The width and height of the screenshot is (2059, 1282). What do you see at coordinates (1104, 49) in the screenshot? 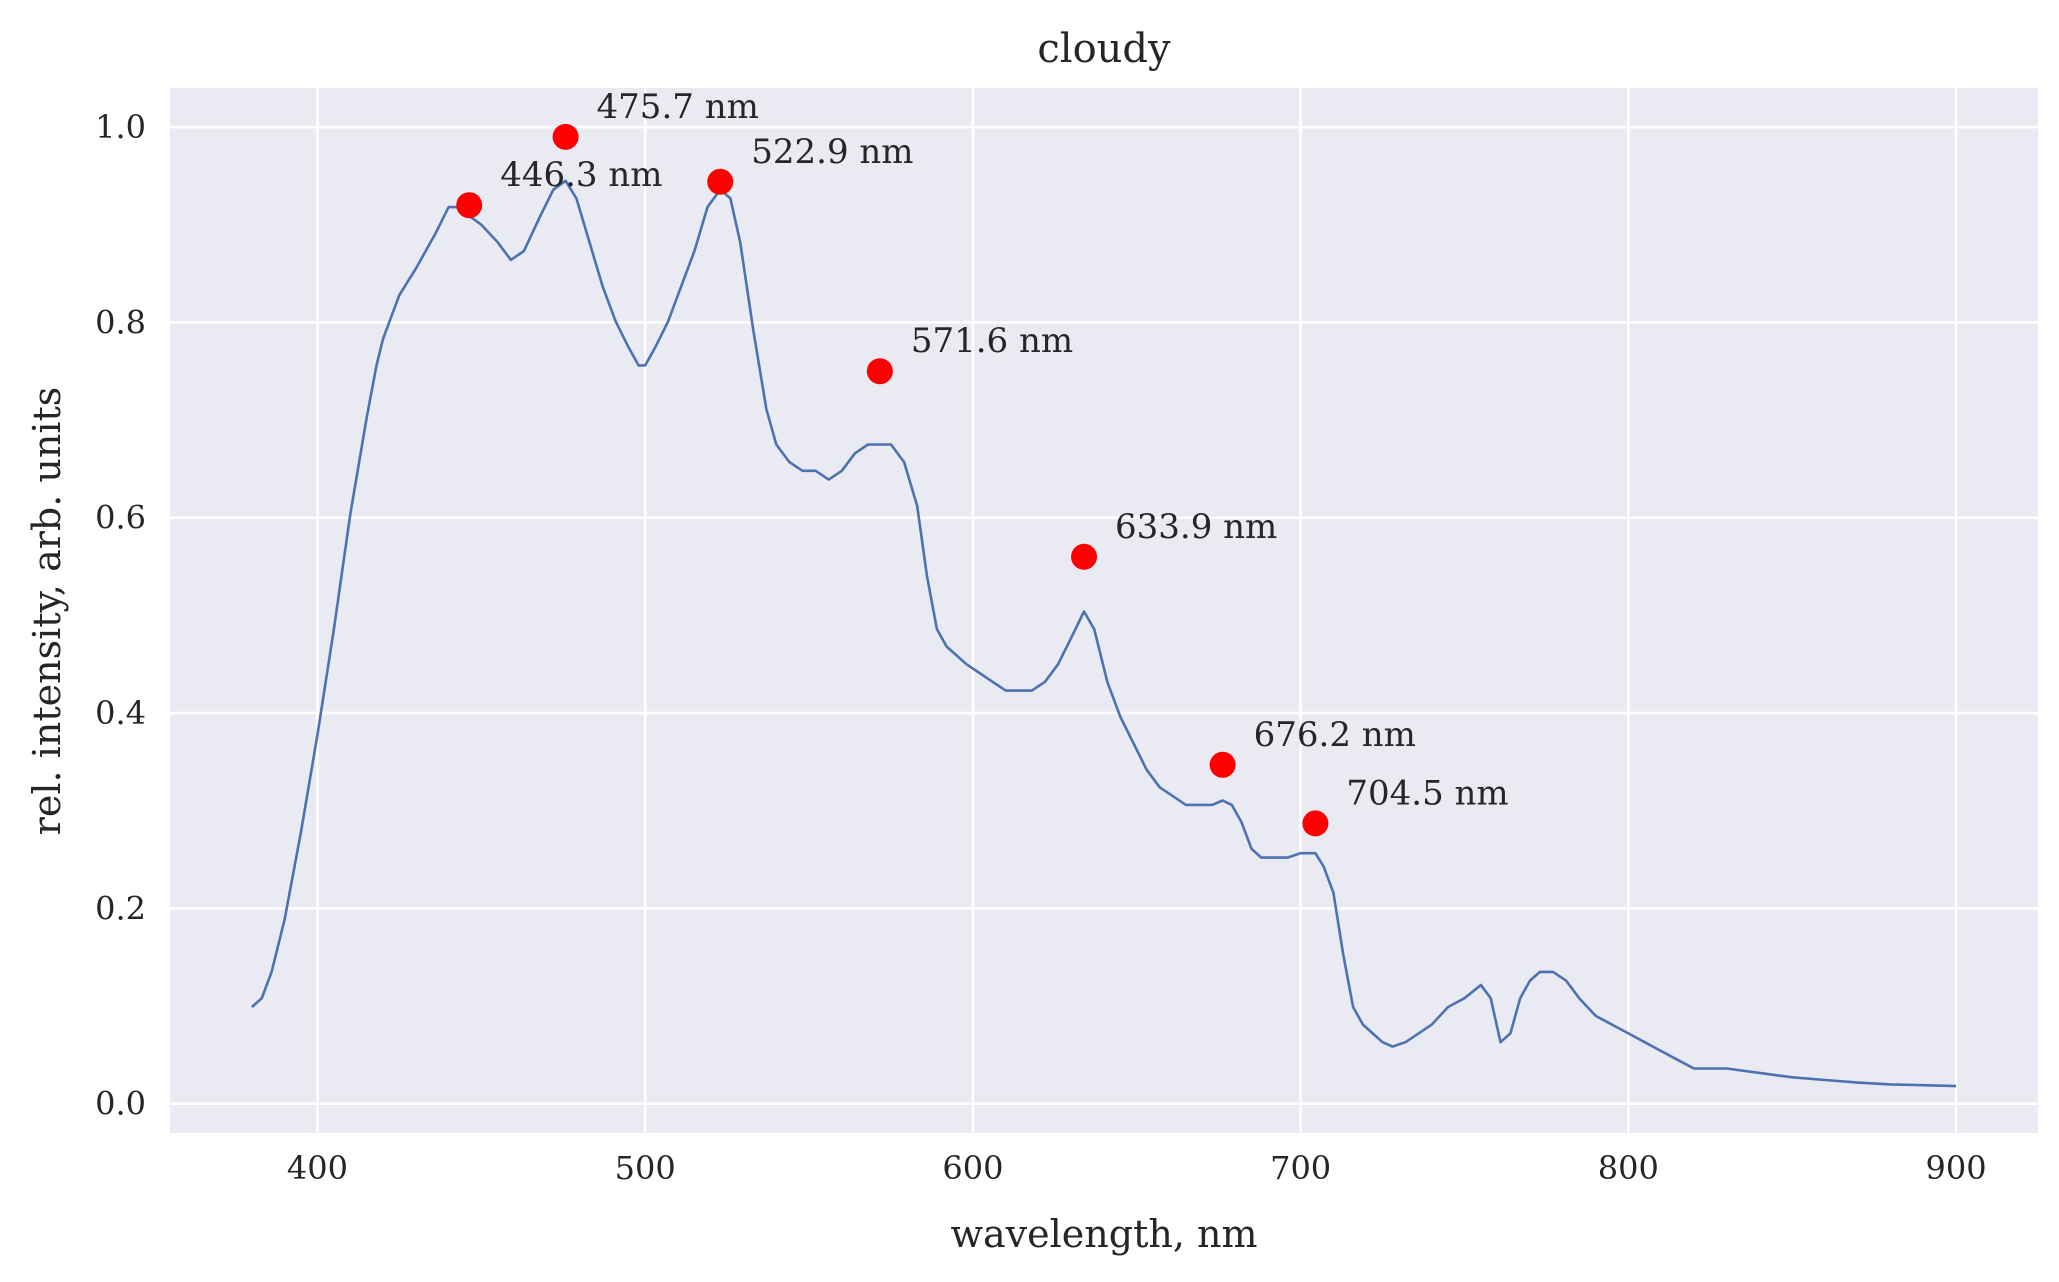
I see `chart-title: cloudy` at bounding box center [1104, 49].